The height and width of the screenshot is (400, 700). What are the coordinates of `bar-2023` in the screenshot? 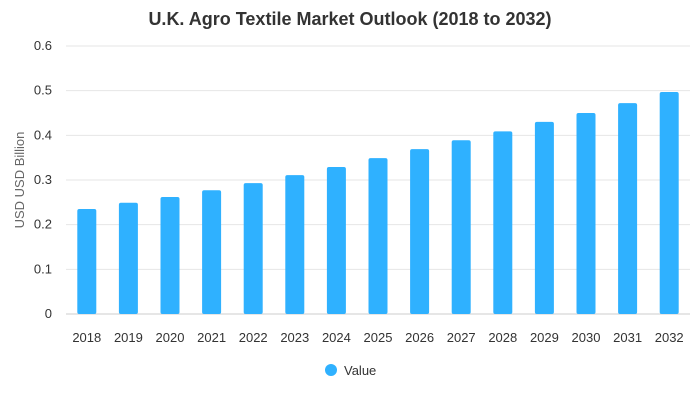 It's located at (295, 244).